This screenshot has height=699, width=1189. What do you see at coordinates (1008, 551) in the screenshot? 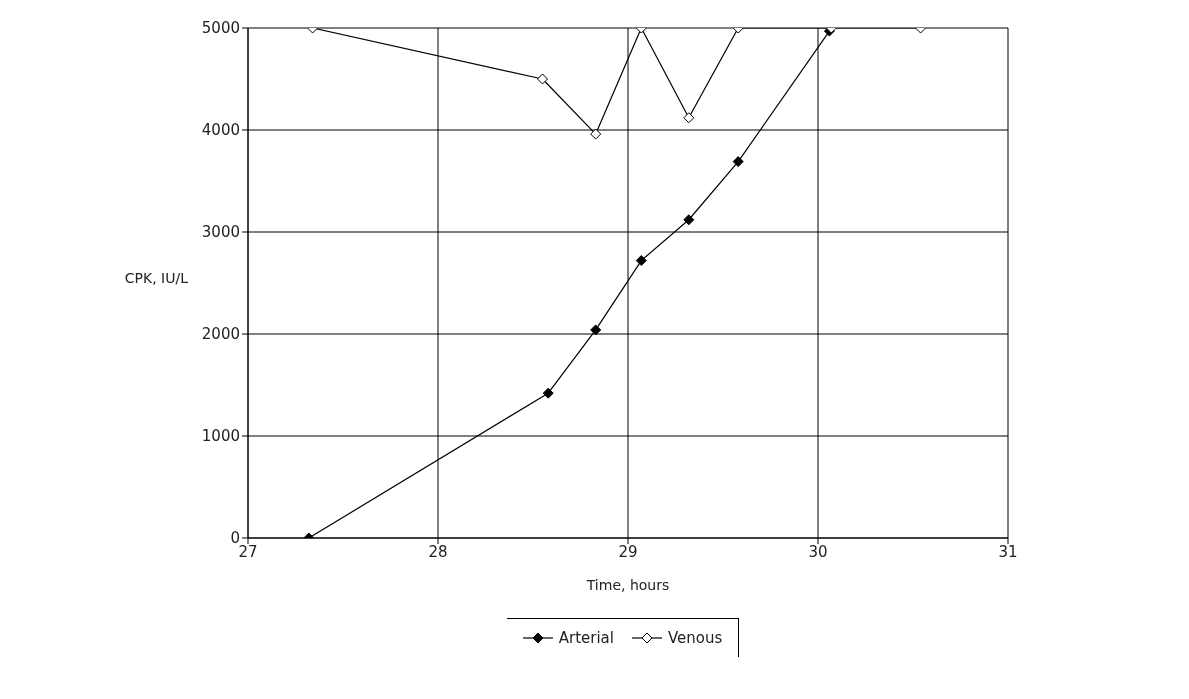
I see `x-tick-label: 31` at bounding box center [1008, 551].